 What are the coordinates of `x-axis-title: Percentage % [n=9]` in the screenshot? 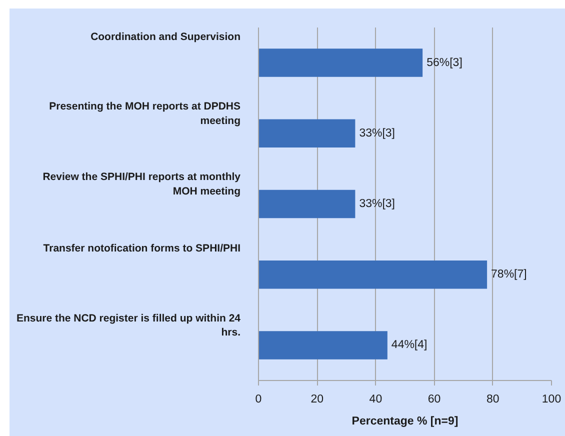 It's located at (405, 422).